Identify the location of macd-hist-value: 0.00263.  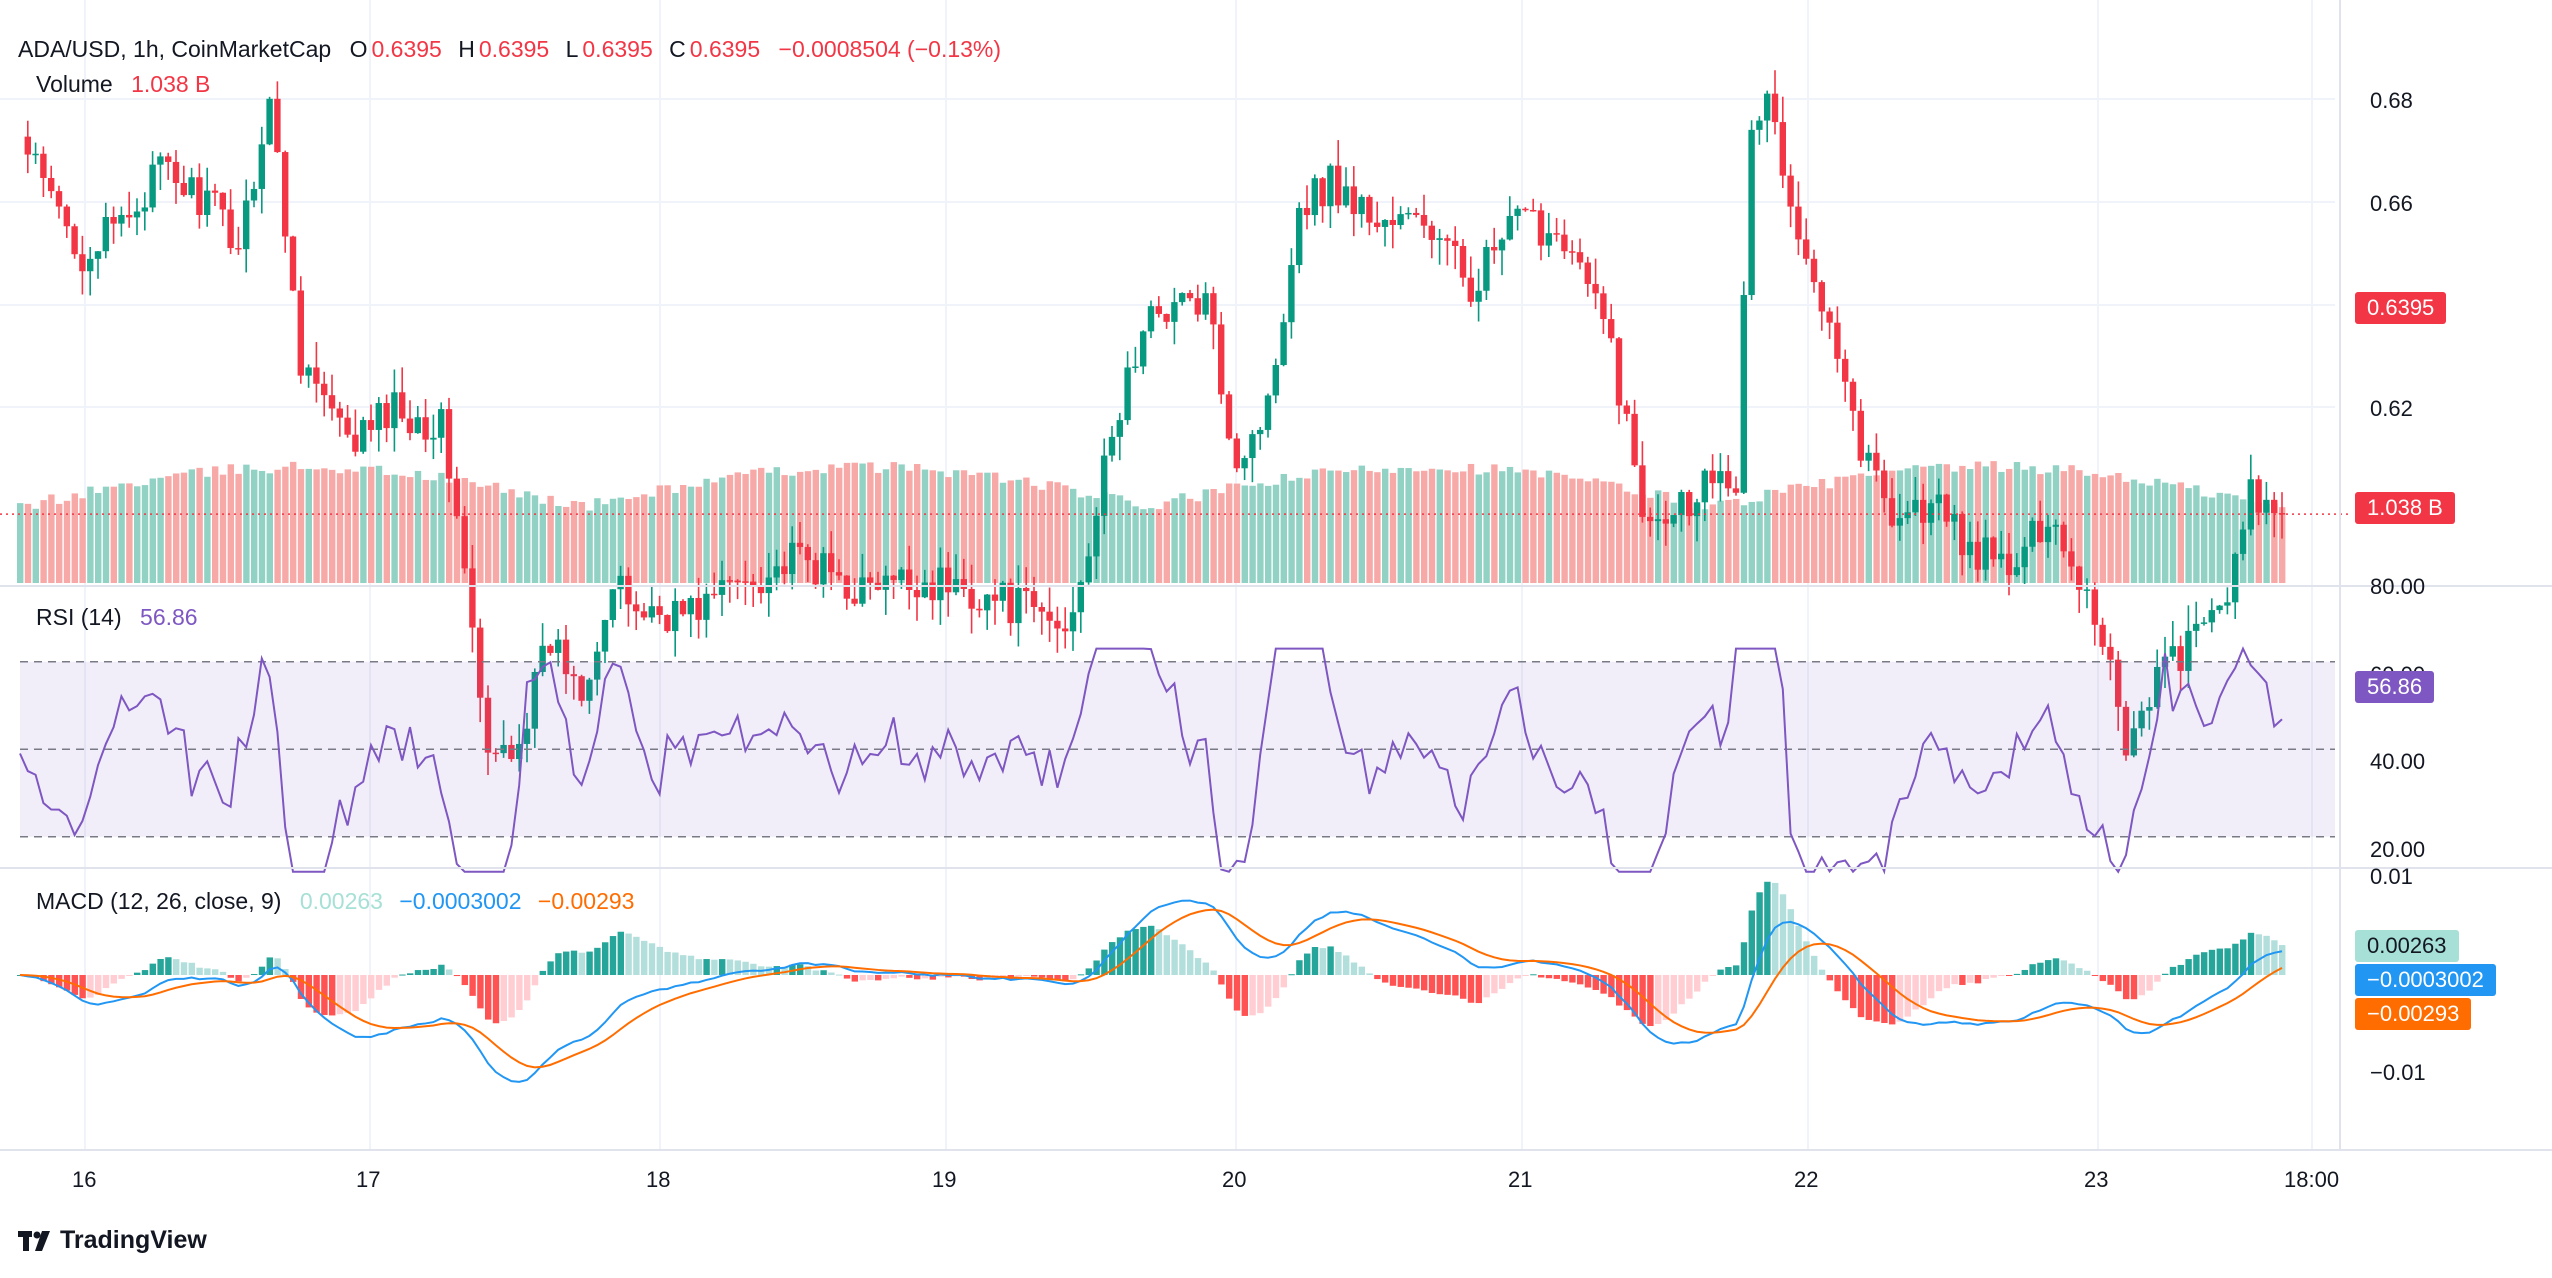
(341, 901).